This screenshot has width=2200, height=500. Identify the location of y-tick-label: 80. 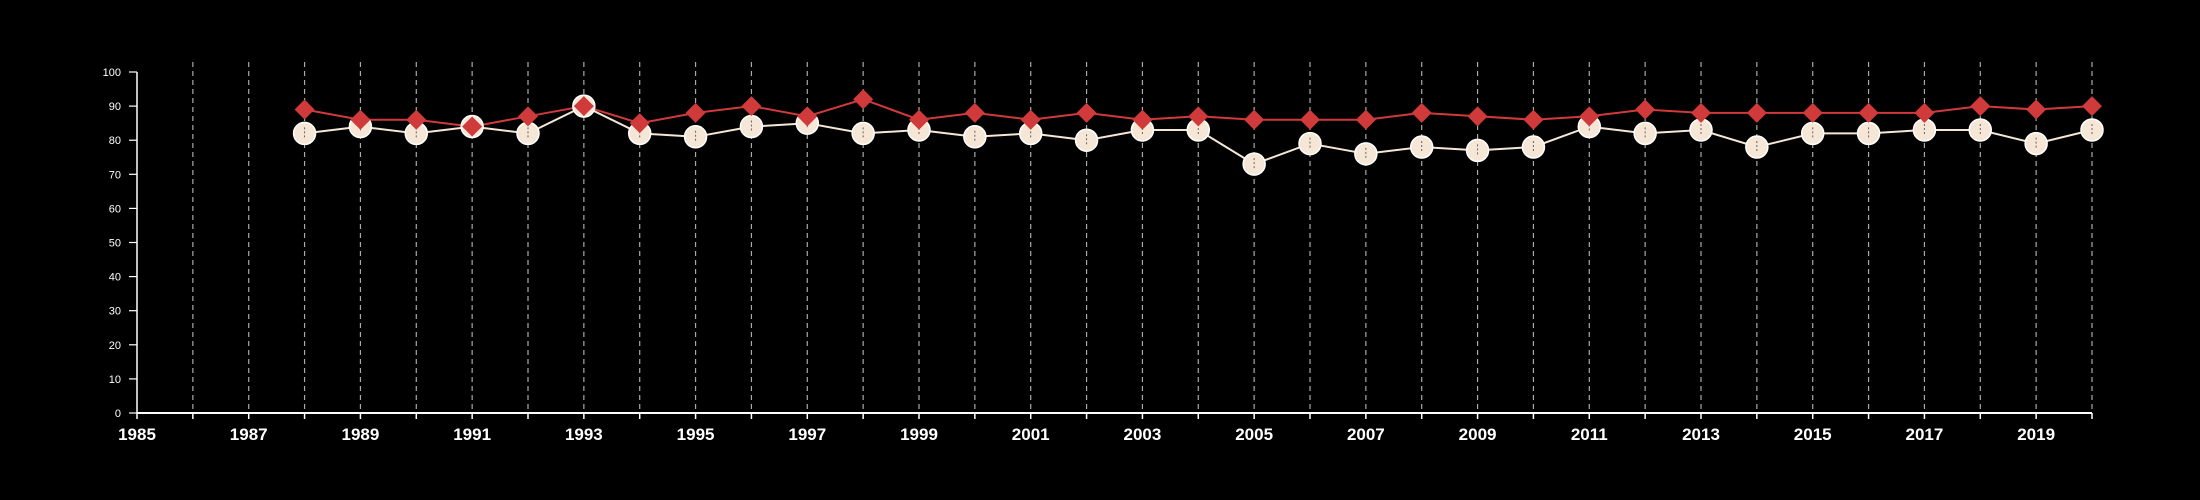
(115, 141).